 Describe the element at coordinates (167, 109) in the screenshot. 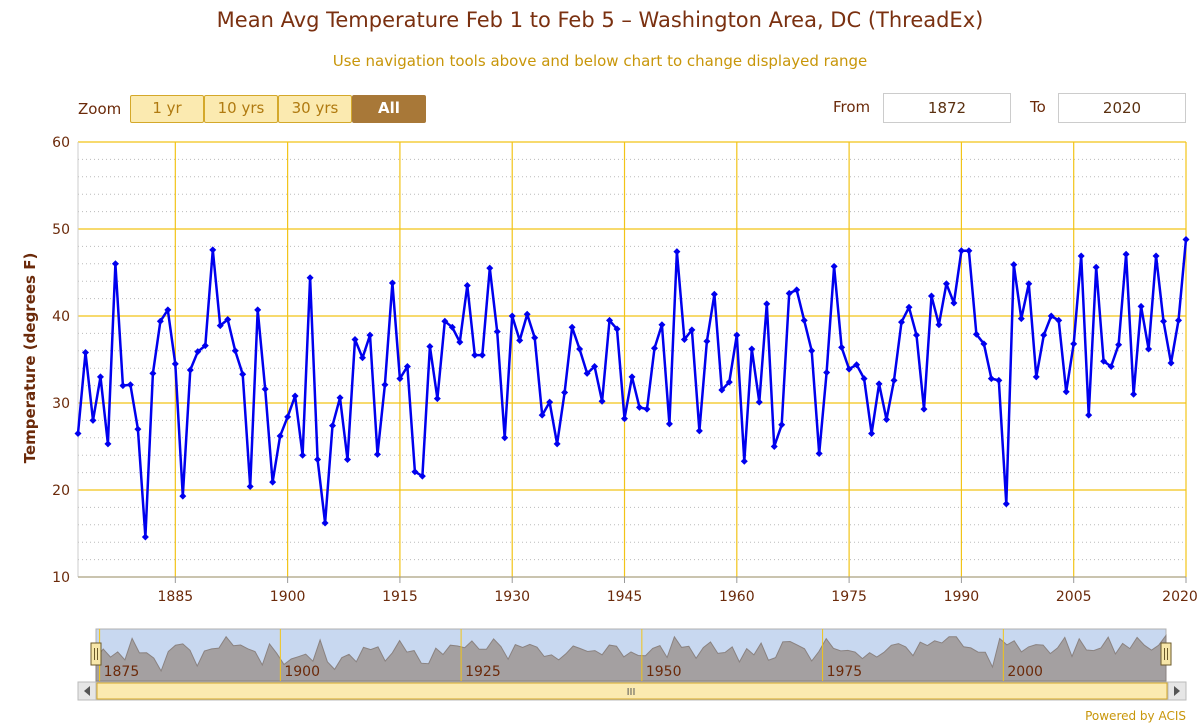

I see `zoom-1yr-button: 1 yr` at that location.